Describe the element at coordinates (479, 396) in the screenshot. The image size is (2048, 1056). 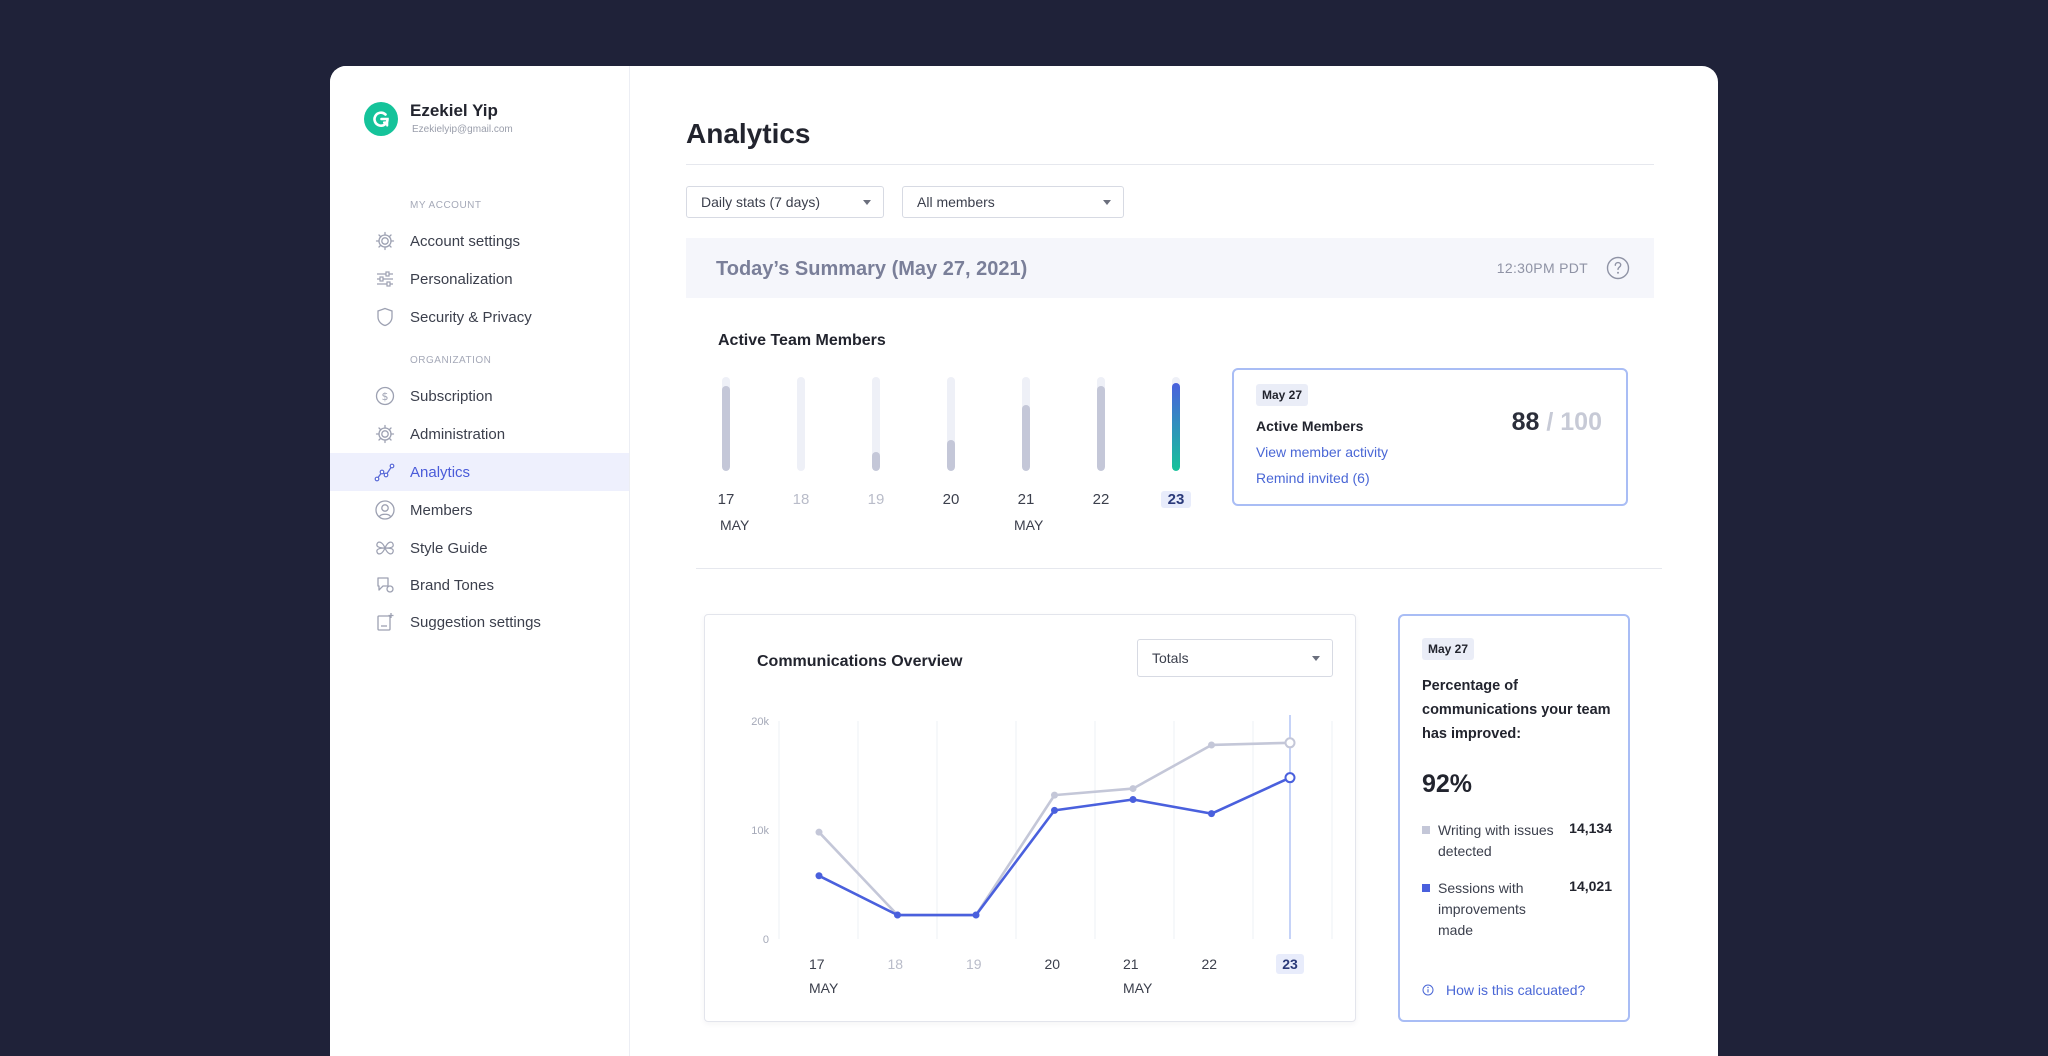
I see `sidebar-item-subscription: $ Subscription` at that location.